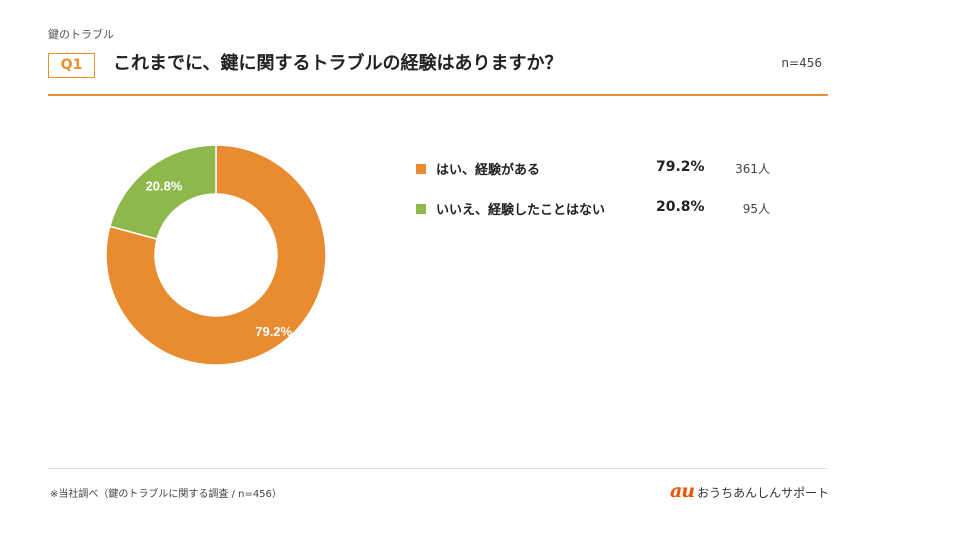 This screenshot has width=960, height=540. Describe the element at coordinates (801, 63) in the screenshot. I see `sample-size: n=456` at that location.